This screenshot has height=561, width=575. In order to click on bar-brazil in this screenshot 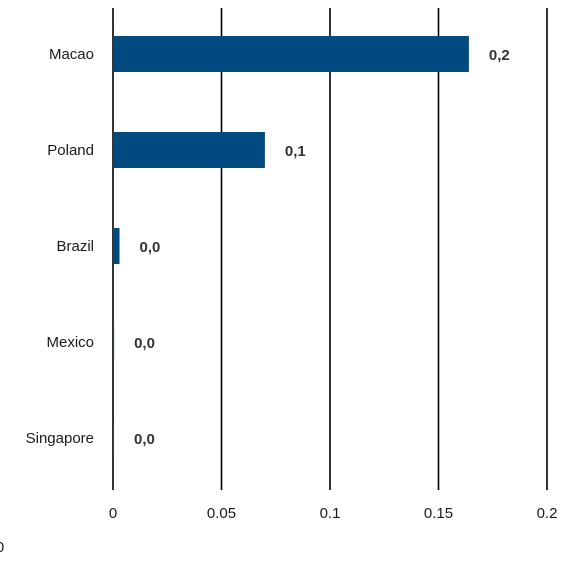, I will do `click(116, 246)`.